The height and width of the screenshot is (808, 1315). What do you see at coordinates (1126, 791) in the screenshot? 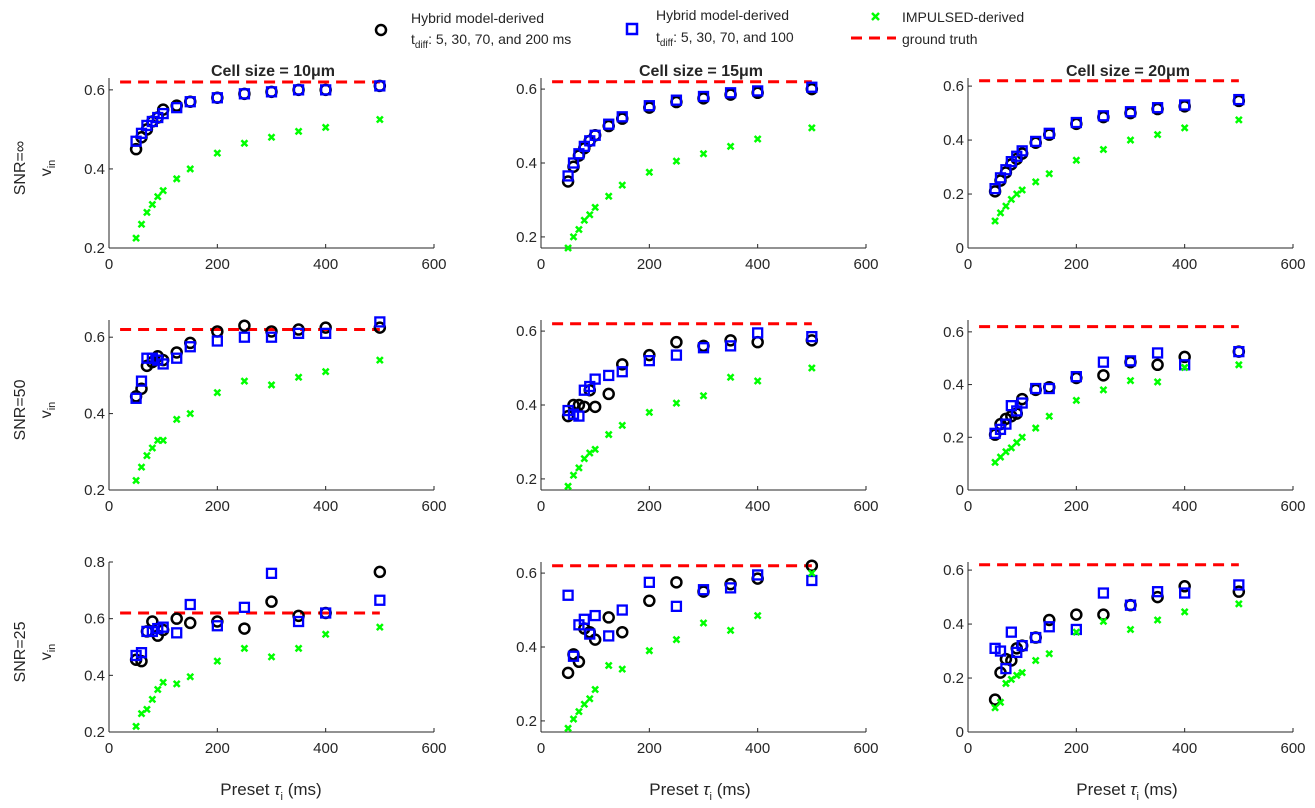
I see `x-axis-label-col-3: Preset τi (ms)` at bounding box center [1126, 791].